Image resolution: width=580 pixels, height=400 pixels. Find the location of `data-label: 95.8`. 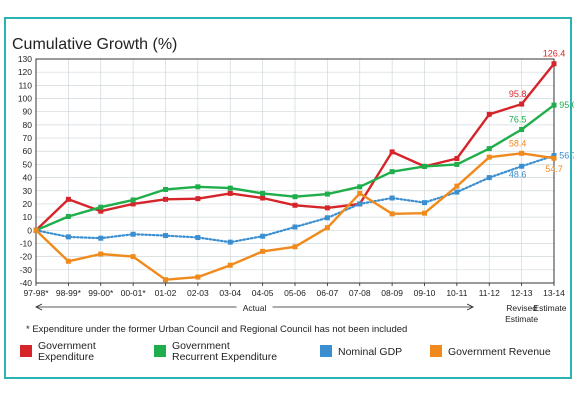

data-label: 95.8 is located at coordinates (518, 94).